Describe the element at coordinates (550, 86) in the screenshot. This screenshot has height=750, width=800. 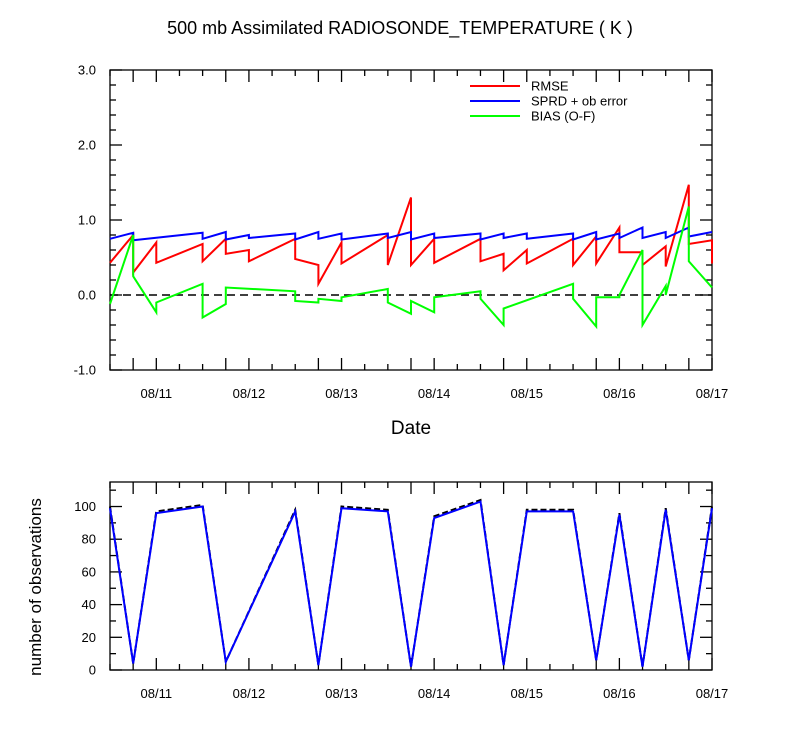
I see `legend-label: RMSE` at that location.